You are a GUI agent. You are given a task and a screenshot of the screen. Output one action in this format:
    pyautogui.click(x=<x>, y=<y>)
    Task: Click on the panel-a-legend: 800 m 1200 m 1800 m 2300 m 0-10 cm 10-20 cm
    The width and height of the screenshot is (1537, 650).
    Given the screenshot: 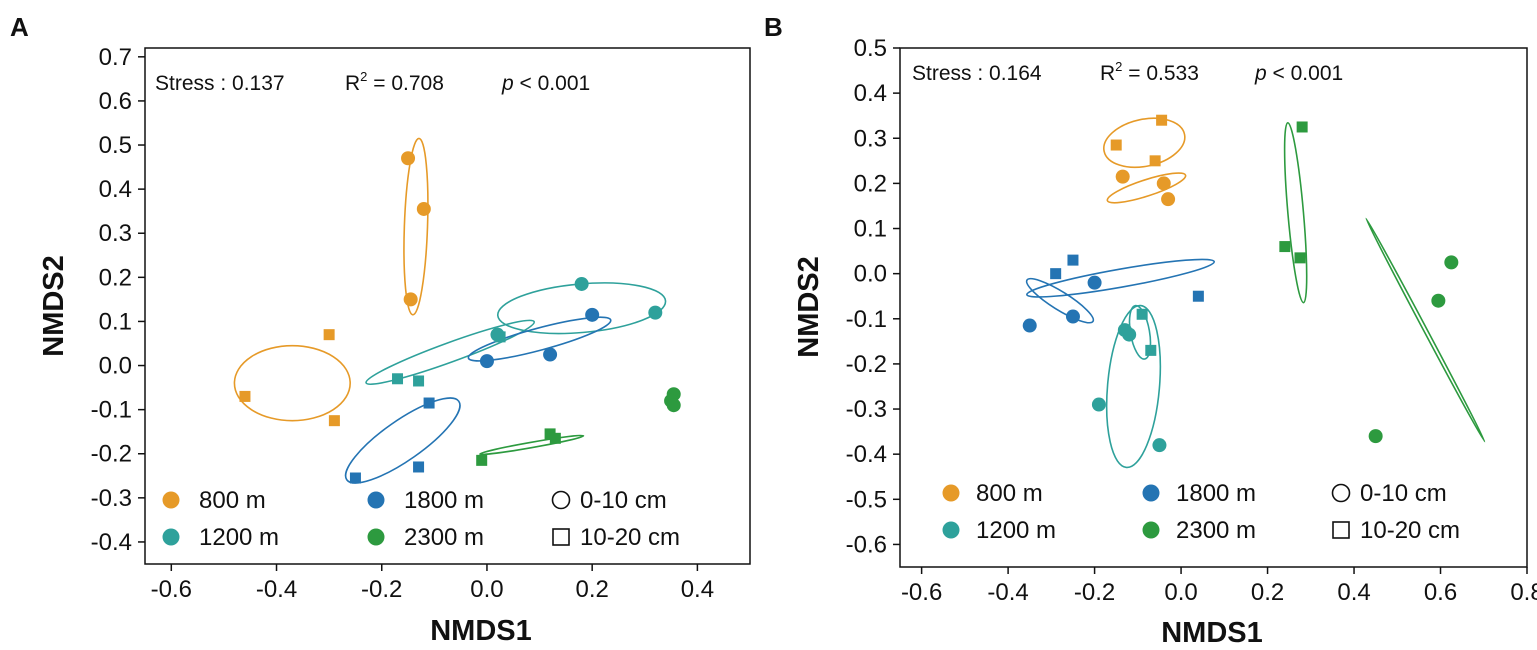 What is the action you would take?
    pyautogui.click(x=421, y=519)
    